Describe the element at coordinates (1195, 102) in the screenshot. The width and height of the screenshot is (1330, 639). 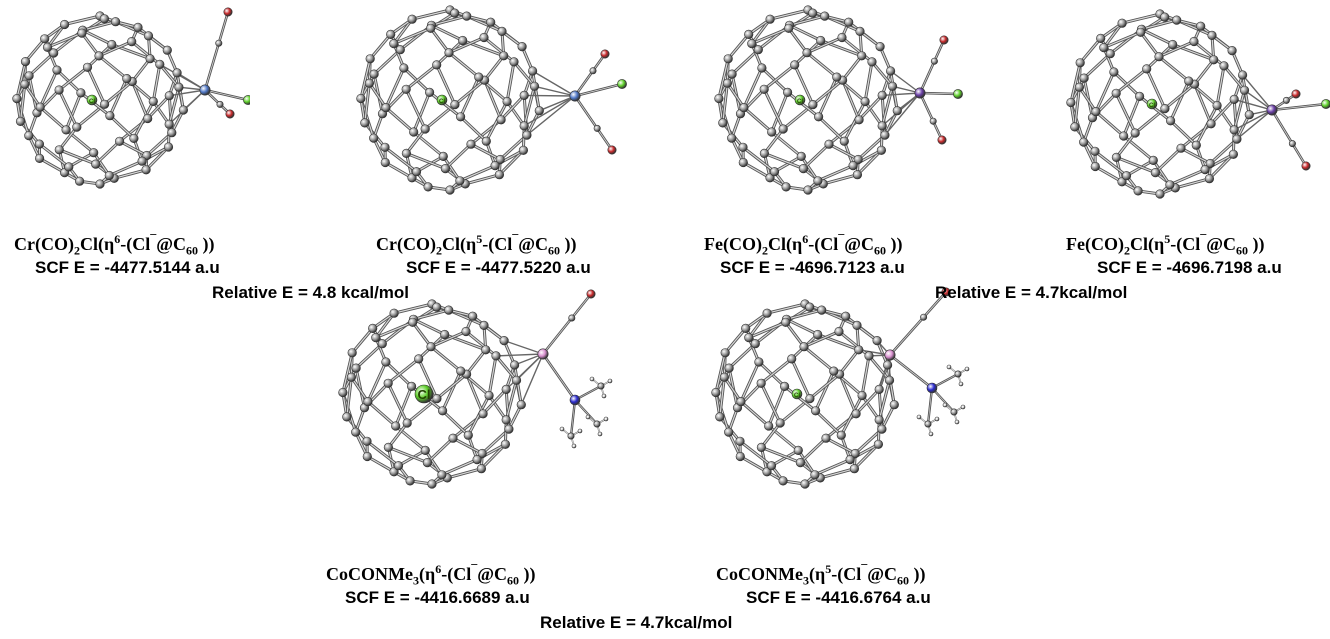
I see `molecule-fe-eta5: Cl` at that location.